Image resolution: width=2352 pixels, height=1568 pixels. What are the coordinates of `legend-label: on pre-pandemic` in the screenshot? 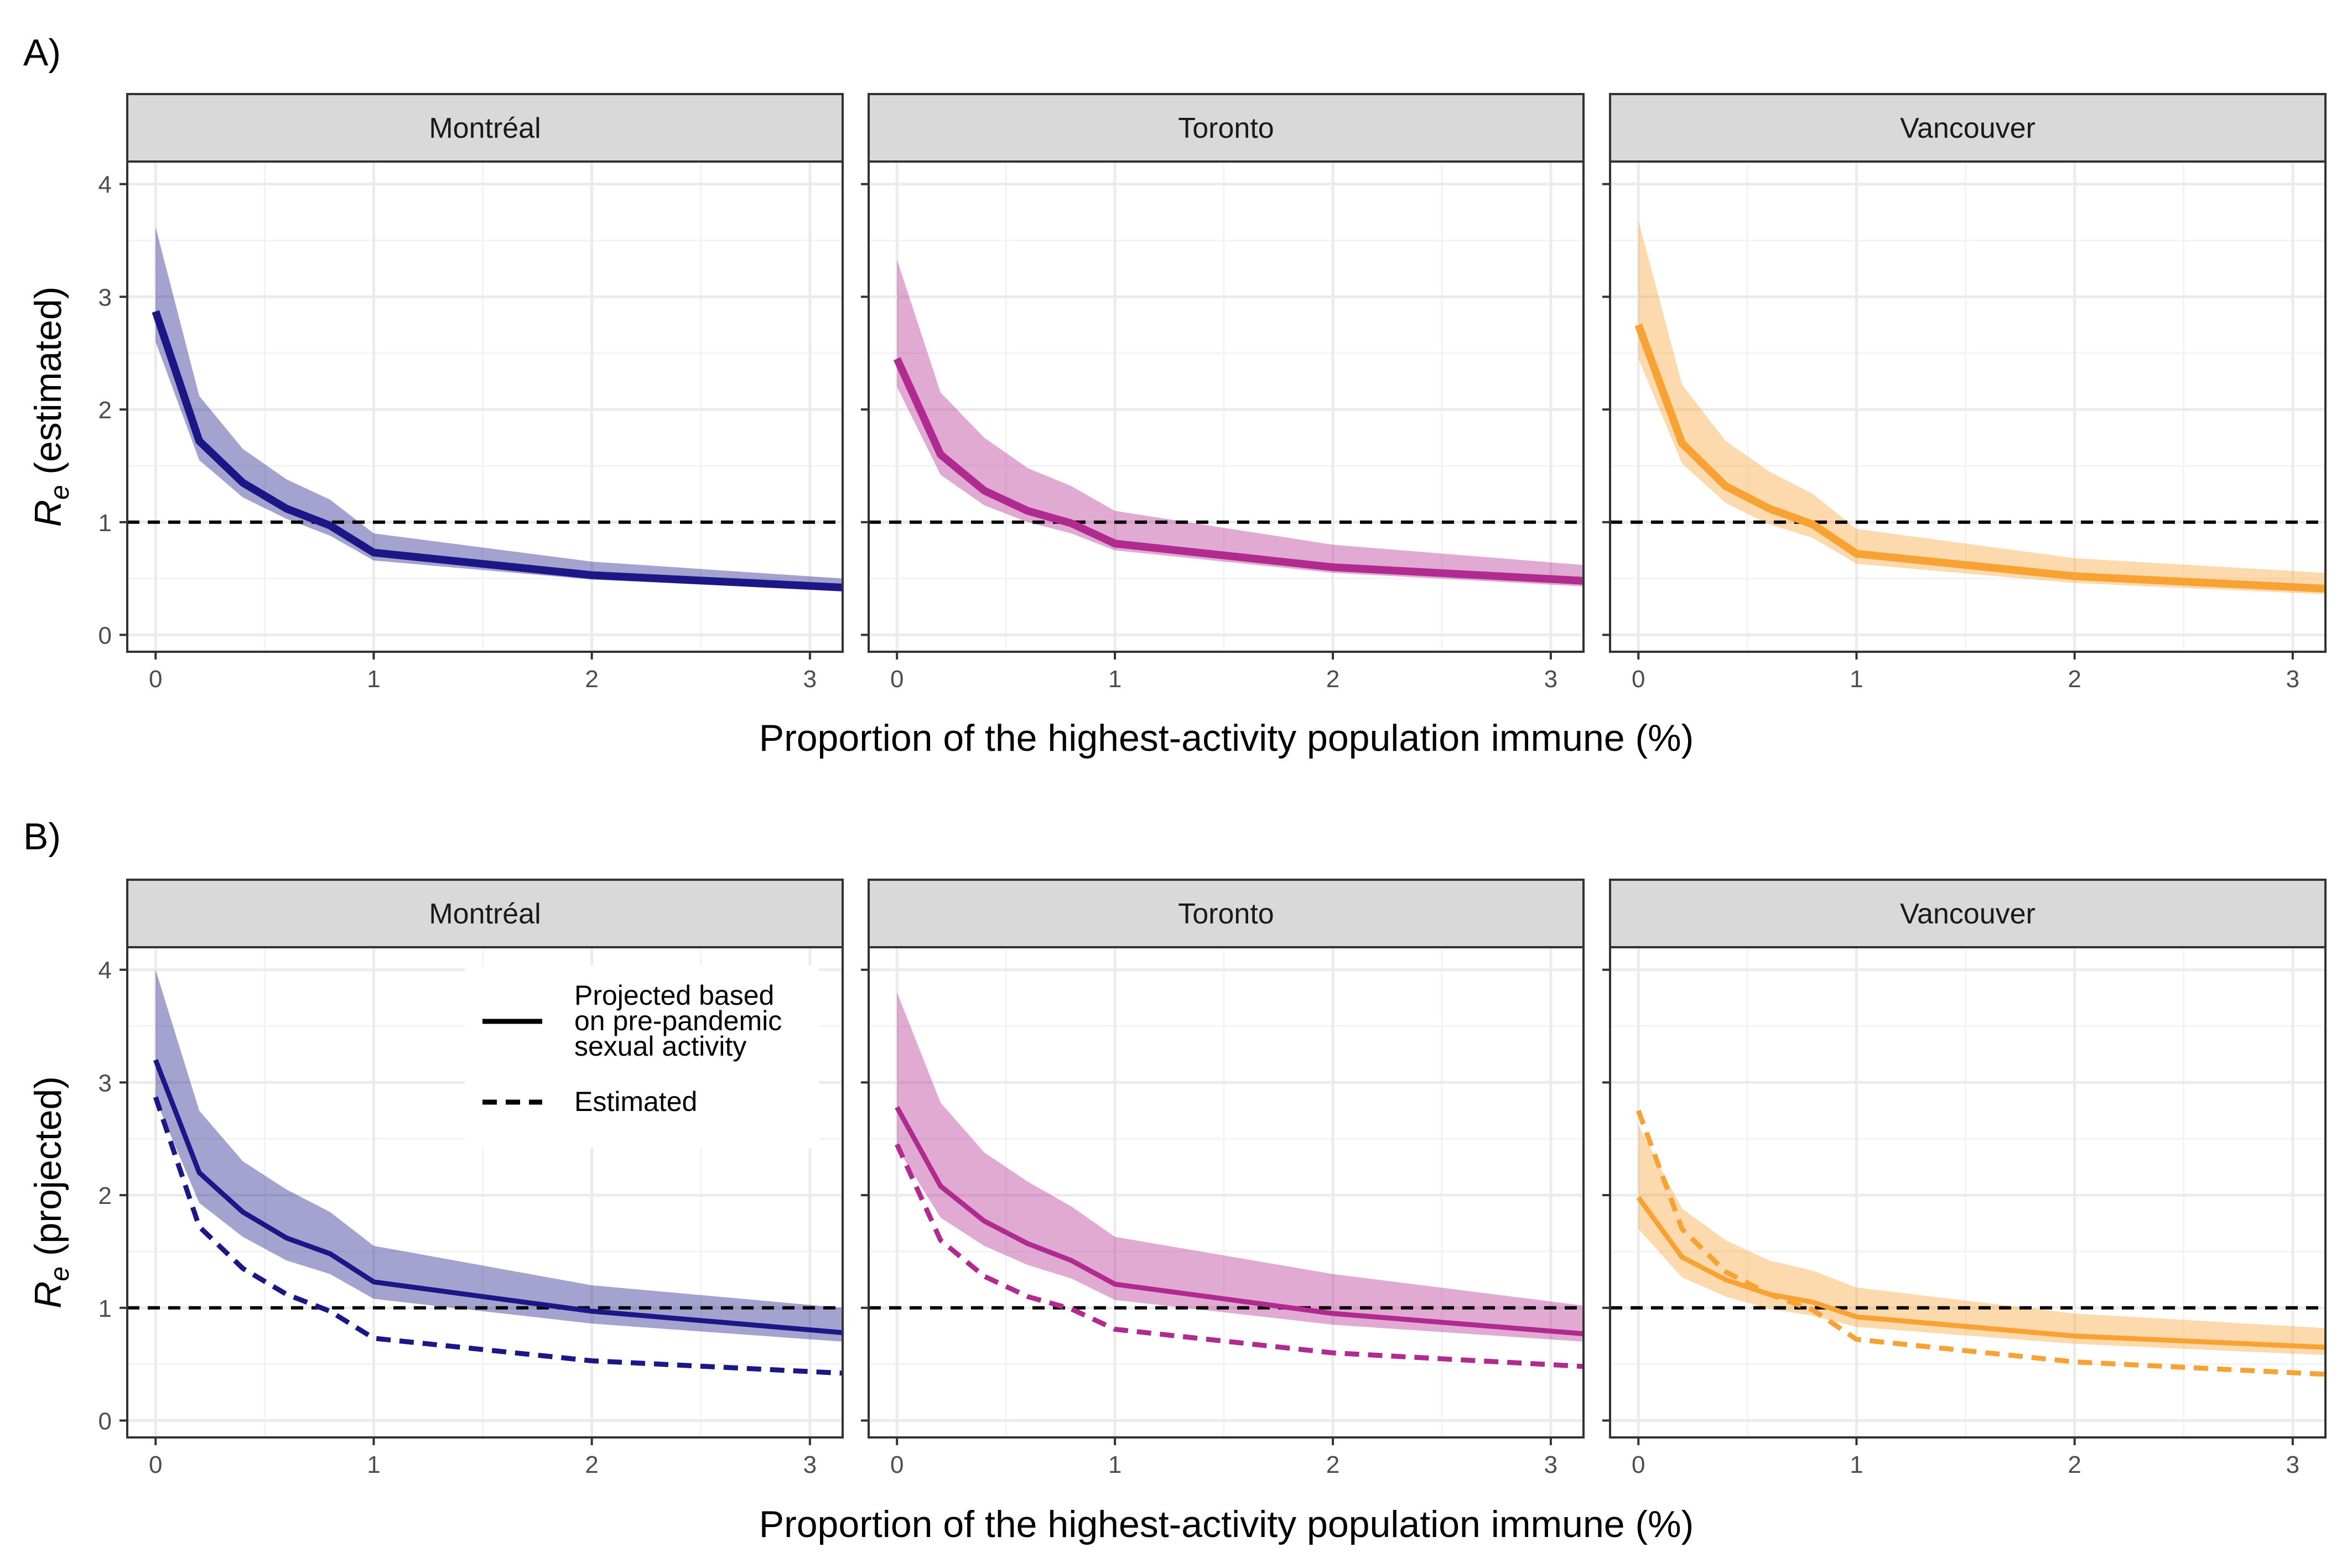 It's located at (678, 1021).